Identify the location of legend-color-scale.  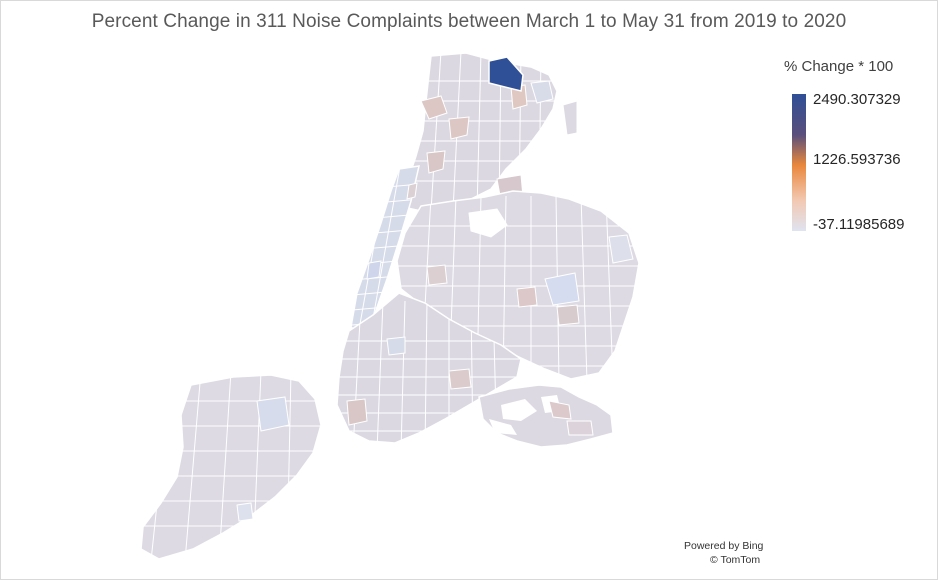
(799, 162).